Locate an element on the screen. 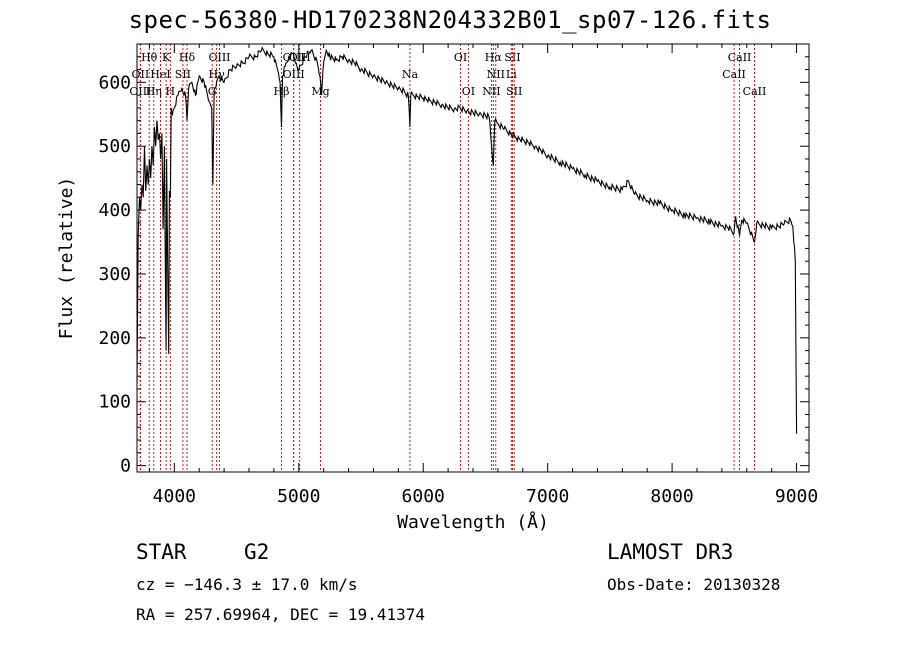  line-label-15: Na is located at coordinates (410, 74).